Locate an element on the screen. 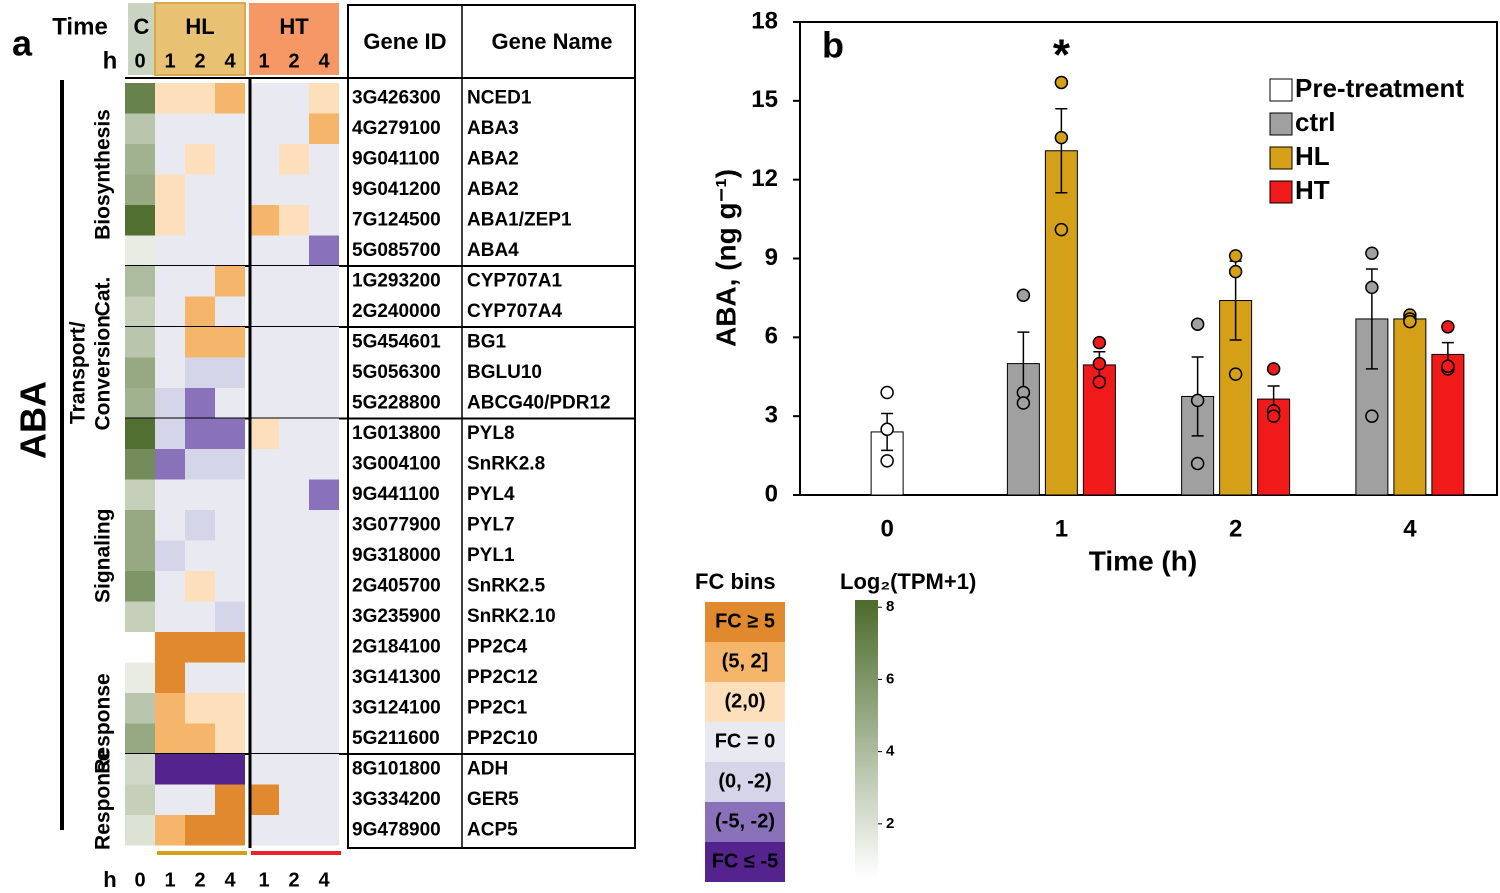 The image size is (1500, 893). y-tick-label: 12 is located at coordinates (764, 178).